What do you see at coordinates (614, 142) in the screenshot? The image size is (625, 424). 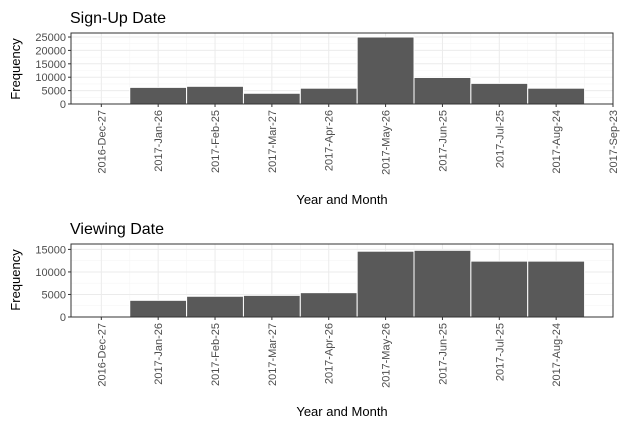 I see `x-tick-label: 2017-Sep-23` at bounding box center [614, 142].